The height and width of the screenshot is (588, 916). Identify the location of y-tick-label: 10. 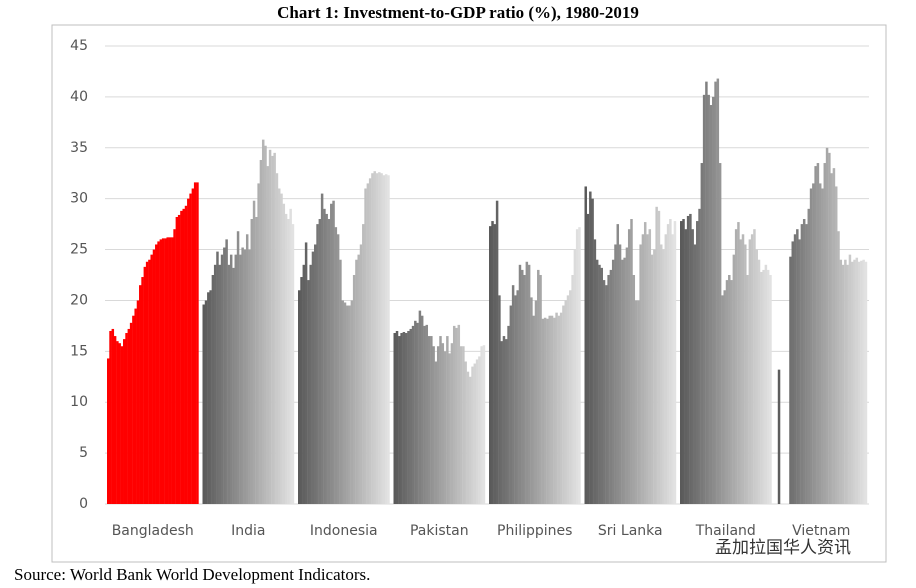
(79, 402).